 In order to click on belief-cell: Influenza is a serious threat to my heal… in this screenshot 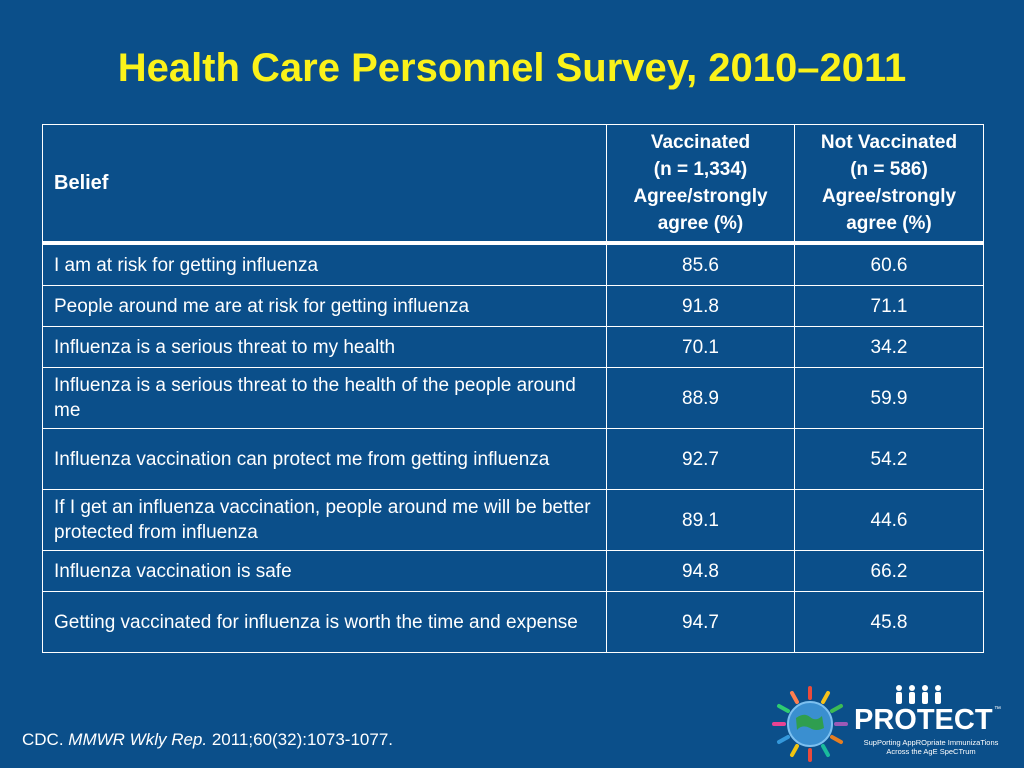, I will do `click(324, 347)`.